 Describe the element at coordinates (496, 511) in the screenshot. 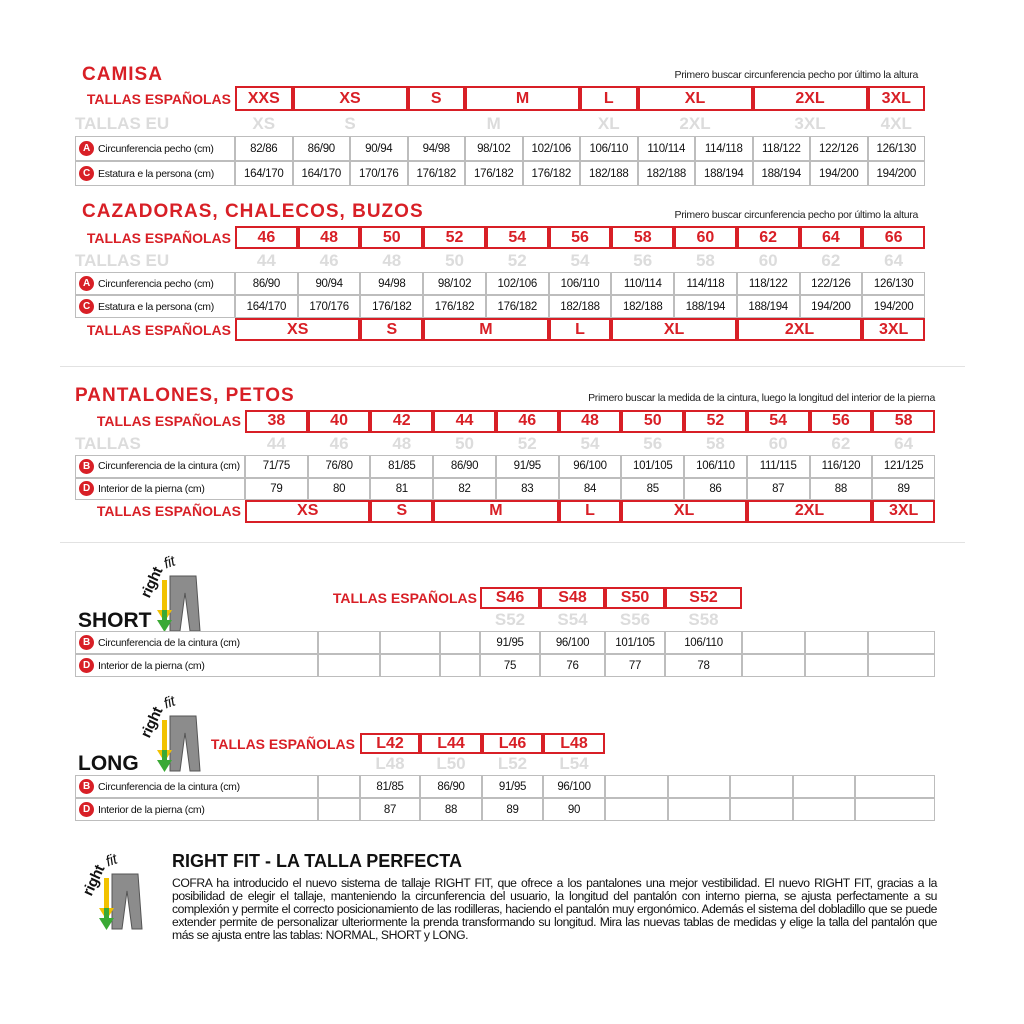

I see `size-cell: M` at that location.